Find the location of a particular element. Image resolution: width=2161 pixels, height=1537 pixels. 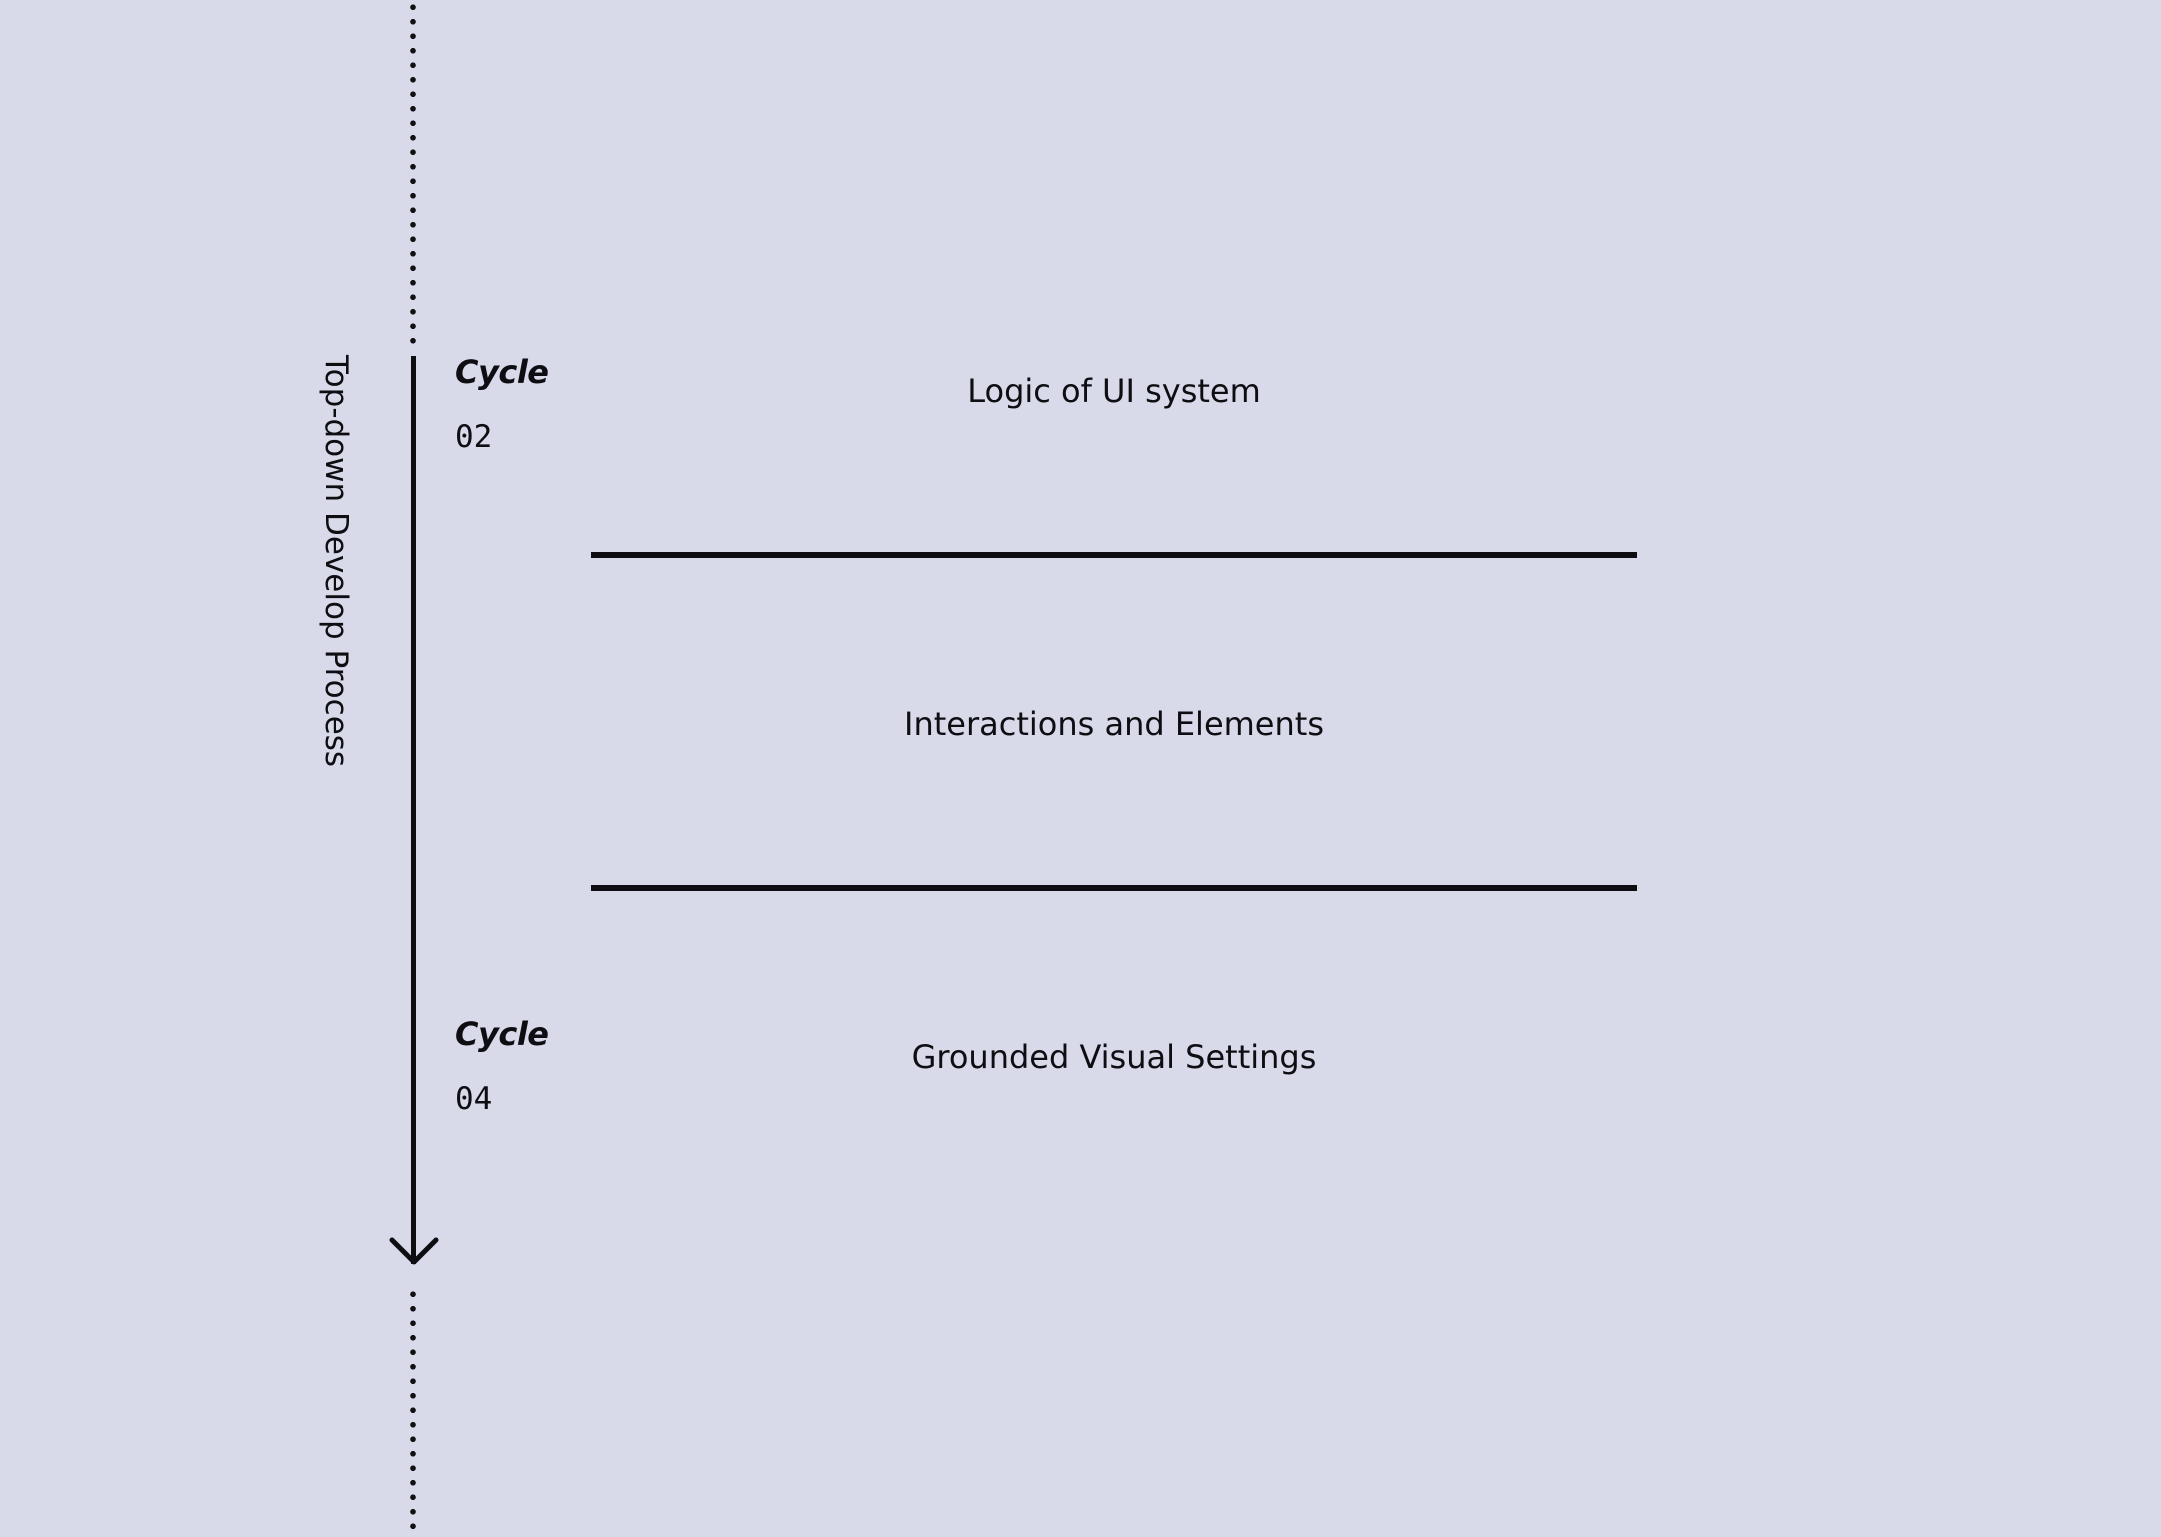

layer-label-interactions: Interactions and Elements is located at coordinates (1114, 724).